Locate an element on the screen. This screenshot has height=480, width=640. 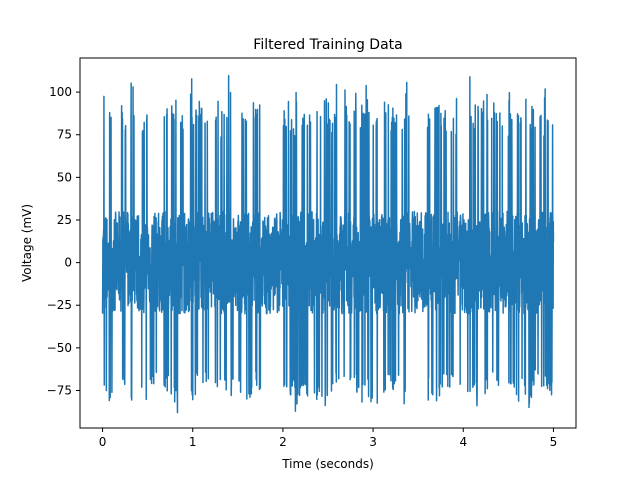
y-tick-label: 0 is located at coordinates (68, 263).